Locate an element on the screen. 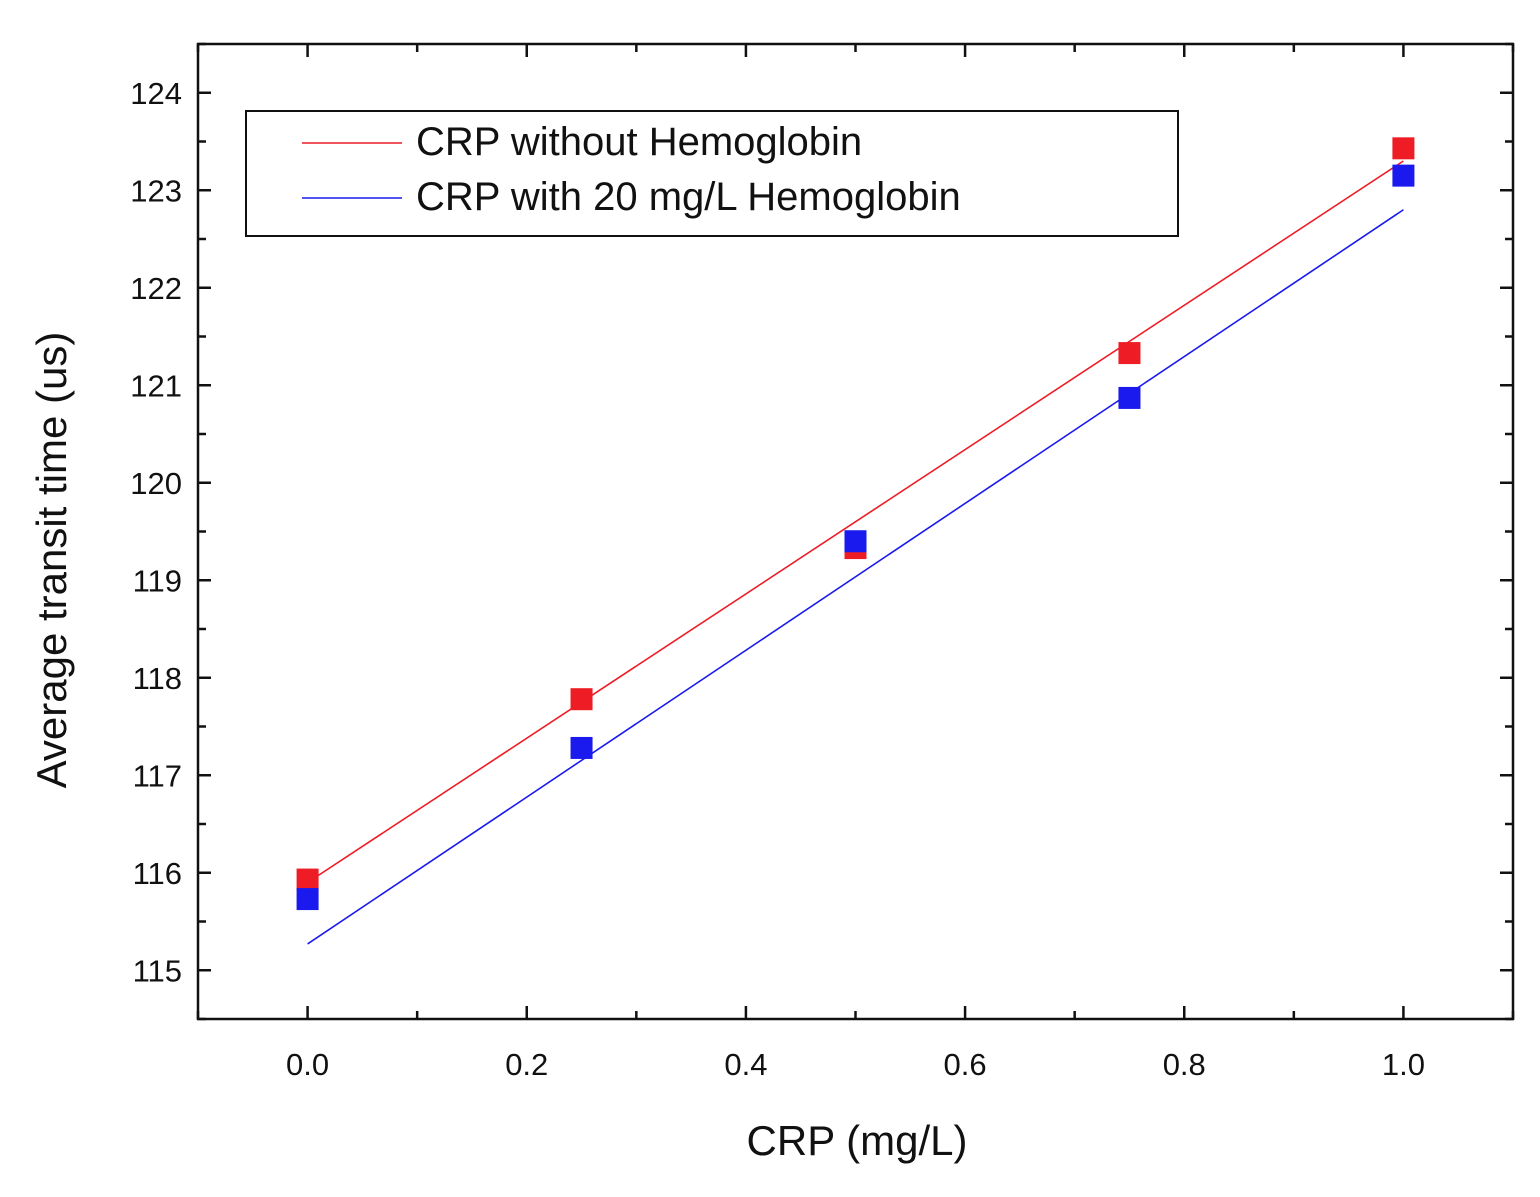  y-tick-label: 121 is located at coordinates (156, 385).